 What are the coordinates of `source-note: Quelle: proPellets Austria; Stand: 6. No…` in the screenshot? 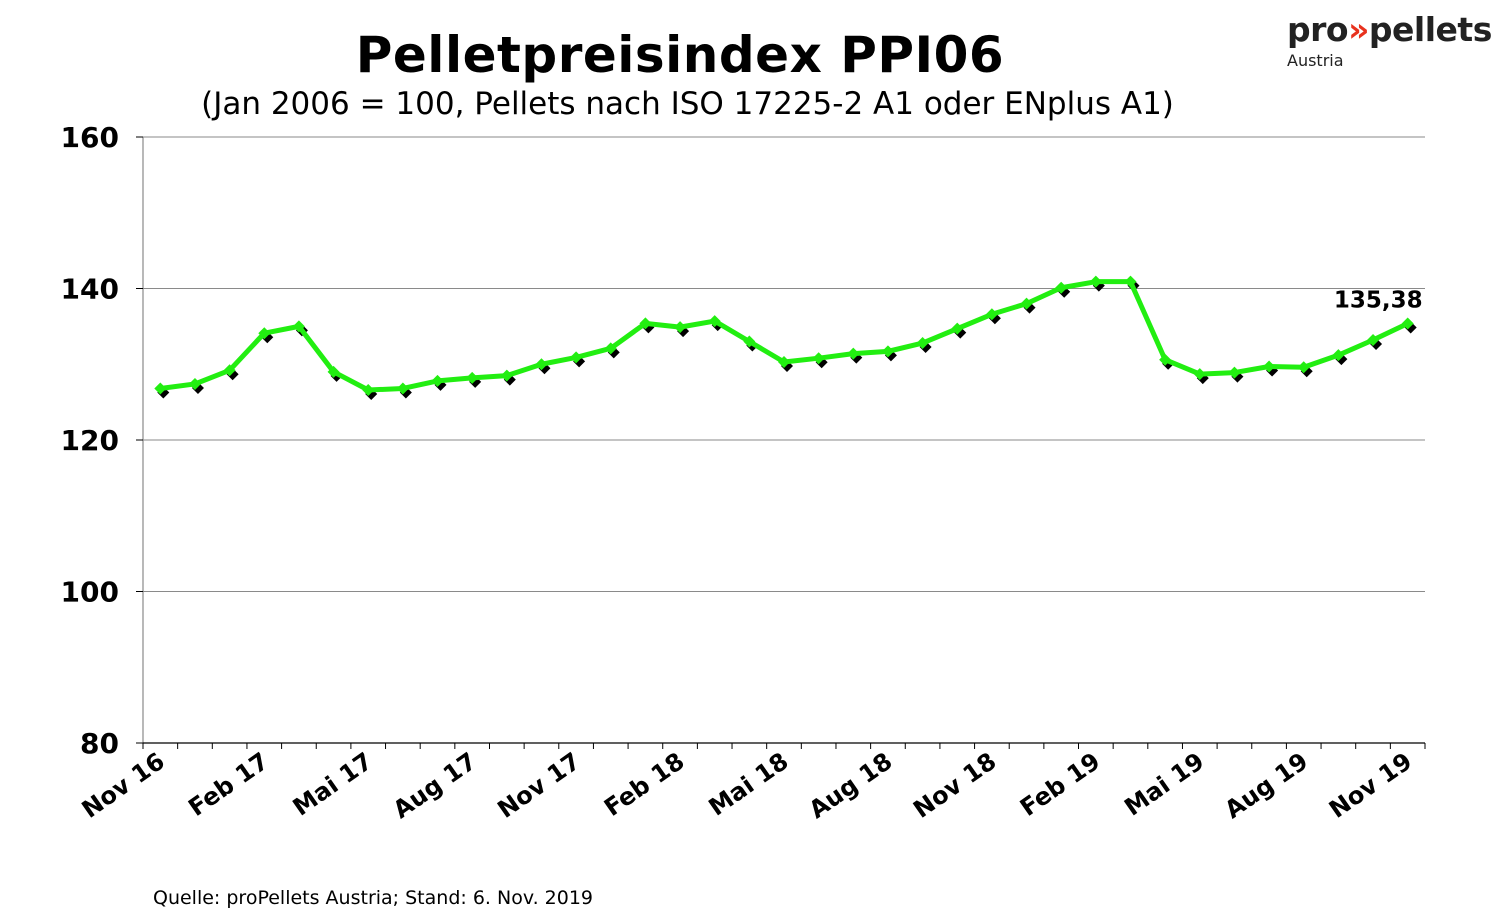 It's located at (373, 898).